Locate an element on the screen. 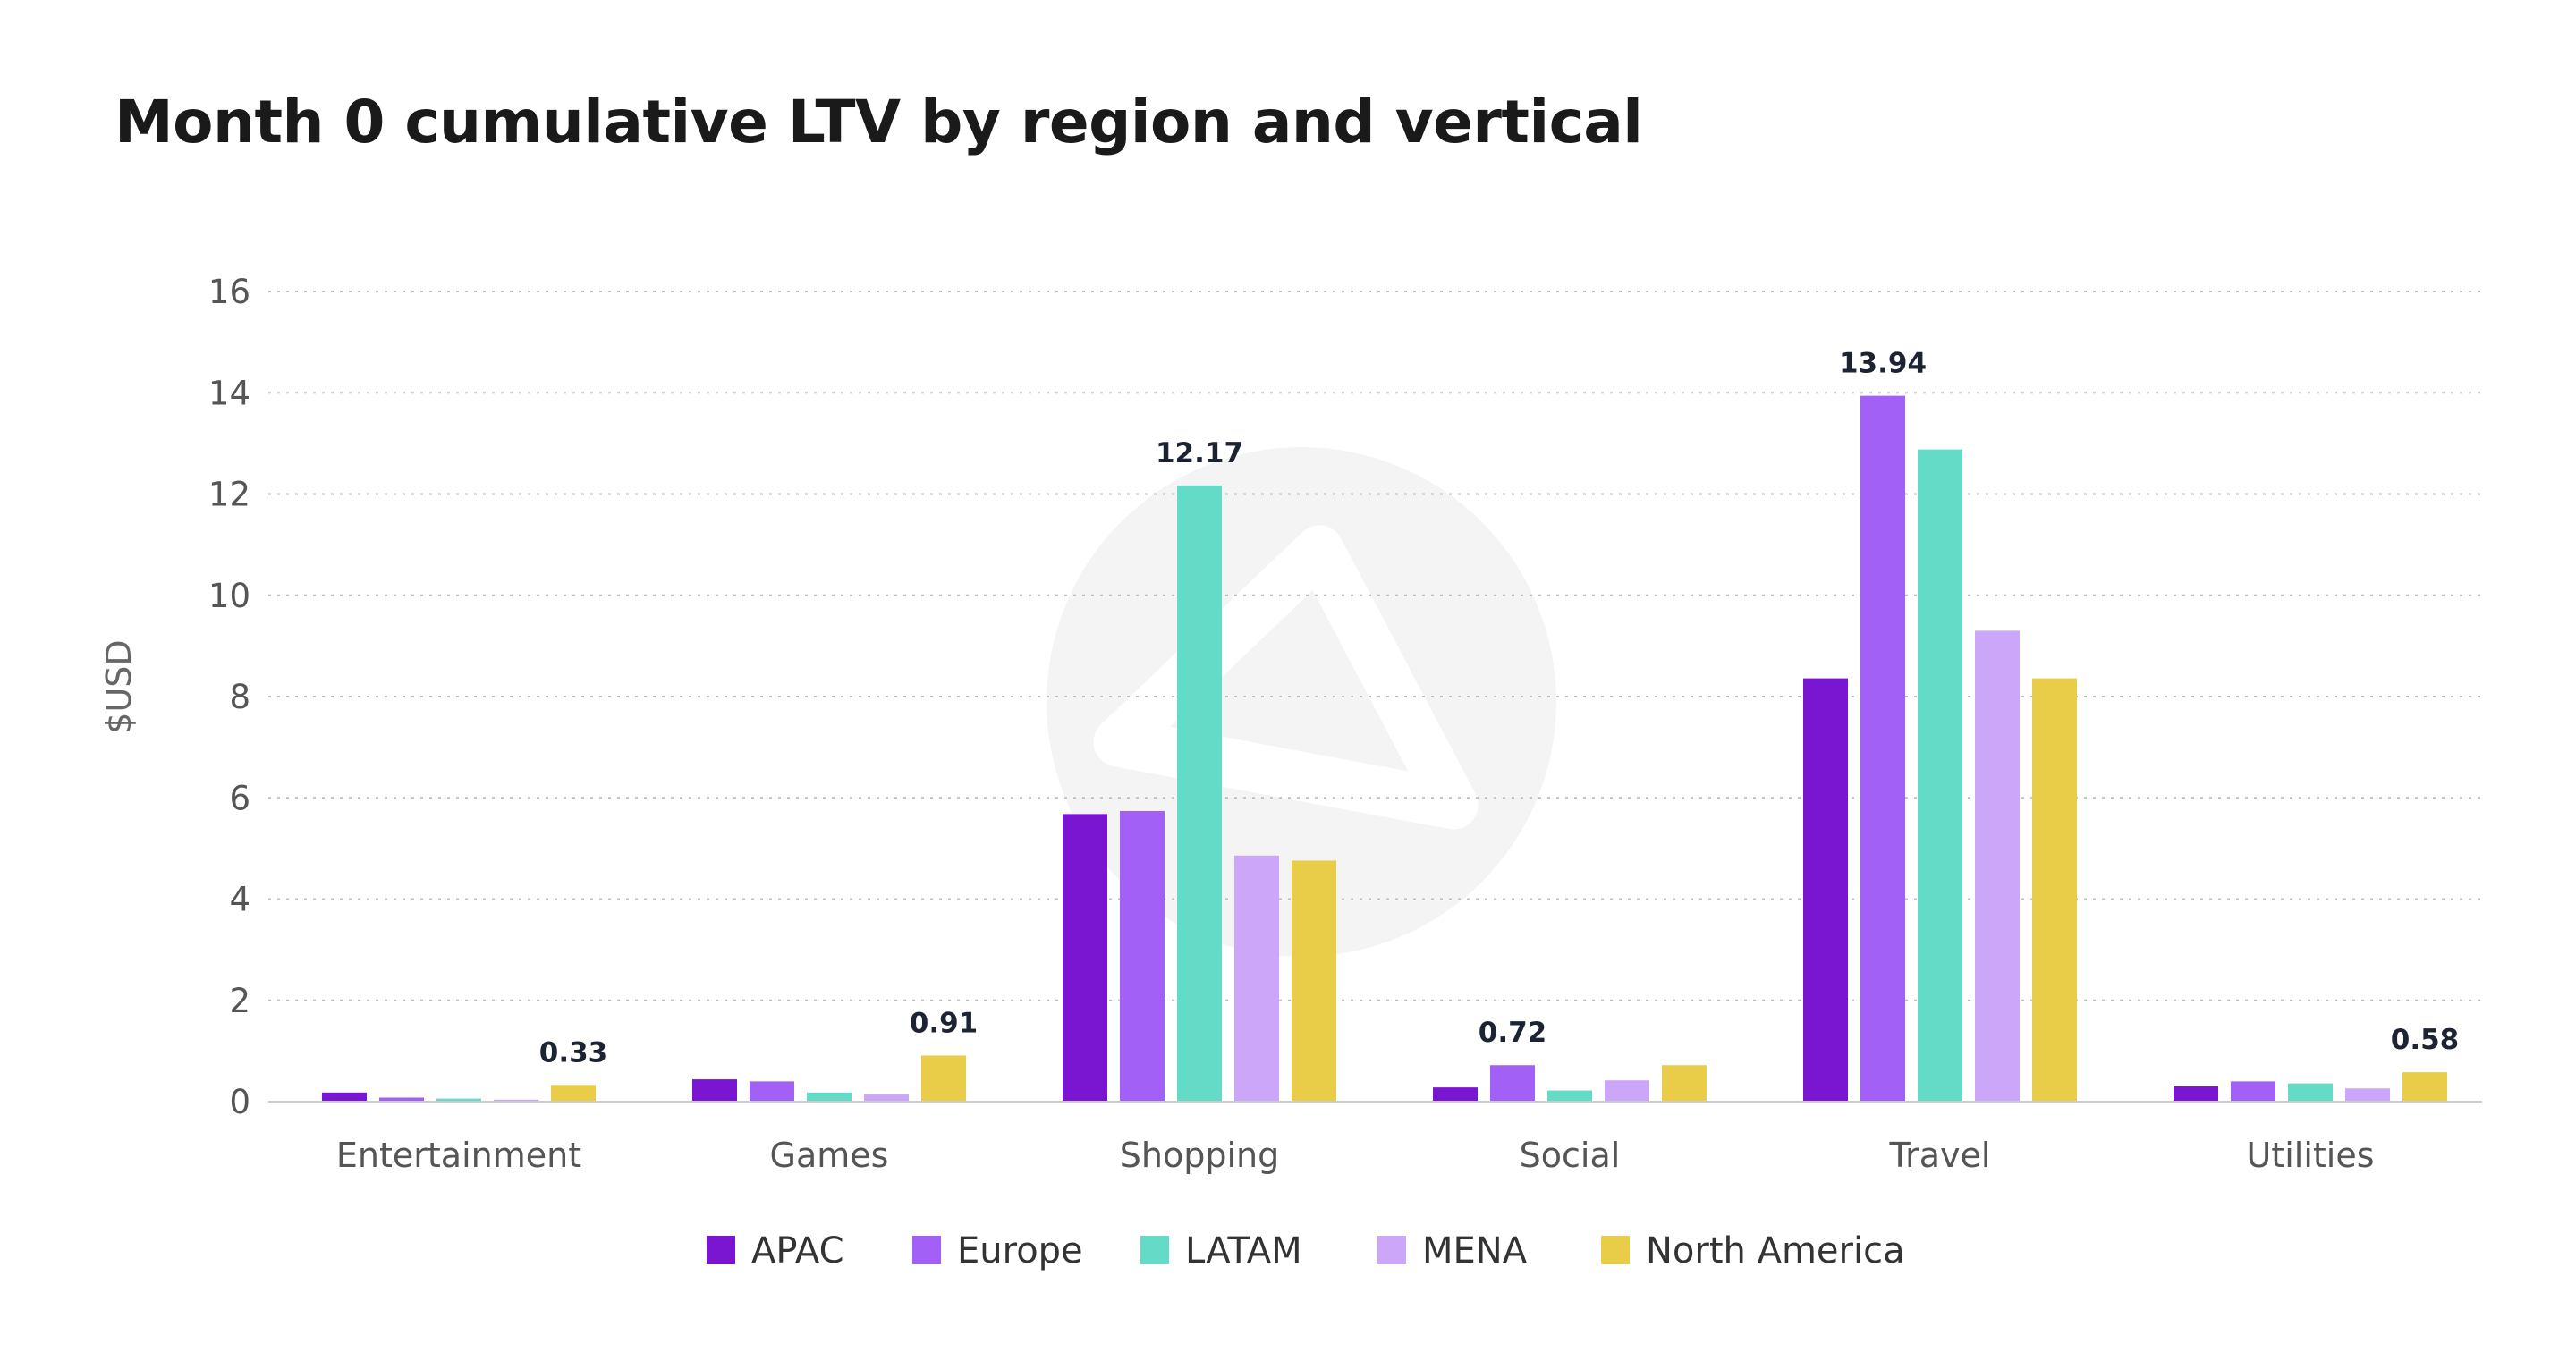 The height and width of the screenshot is (1352, 2576). bar-utilities-apac is located at coordinates (2196, 1094).